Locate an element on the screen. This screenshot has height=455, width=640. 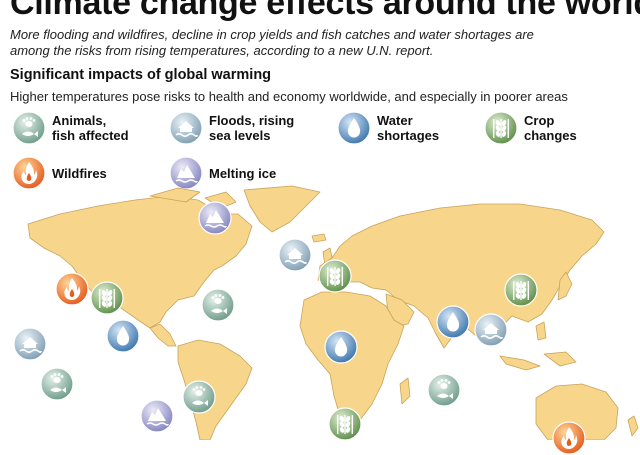
flood-house-icon is located at coordinates (186, 128).